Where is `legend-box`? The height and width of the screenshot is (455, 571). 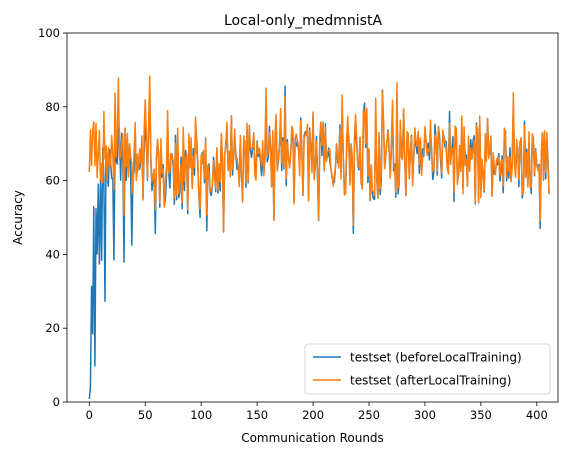
legend-box is located at coordinates (427, 369).